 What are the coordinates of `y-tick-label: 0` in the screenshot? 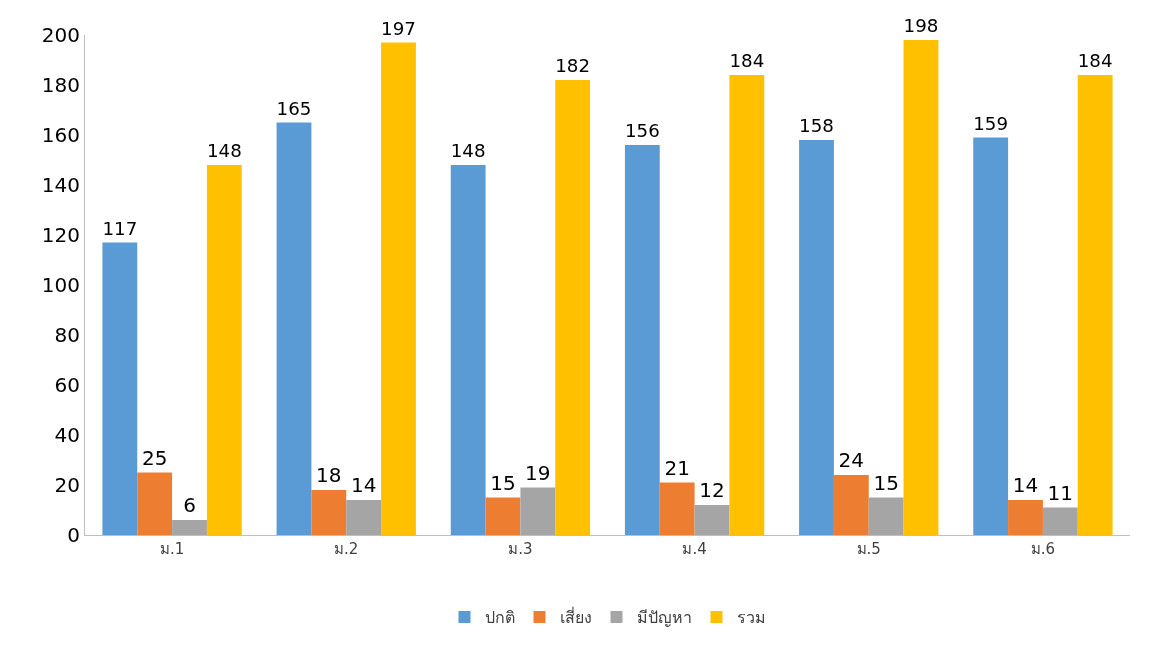 It's located at (73, 535).